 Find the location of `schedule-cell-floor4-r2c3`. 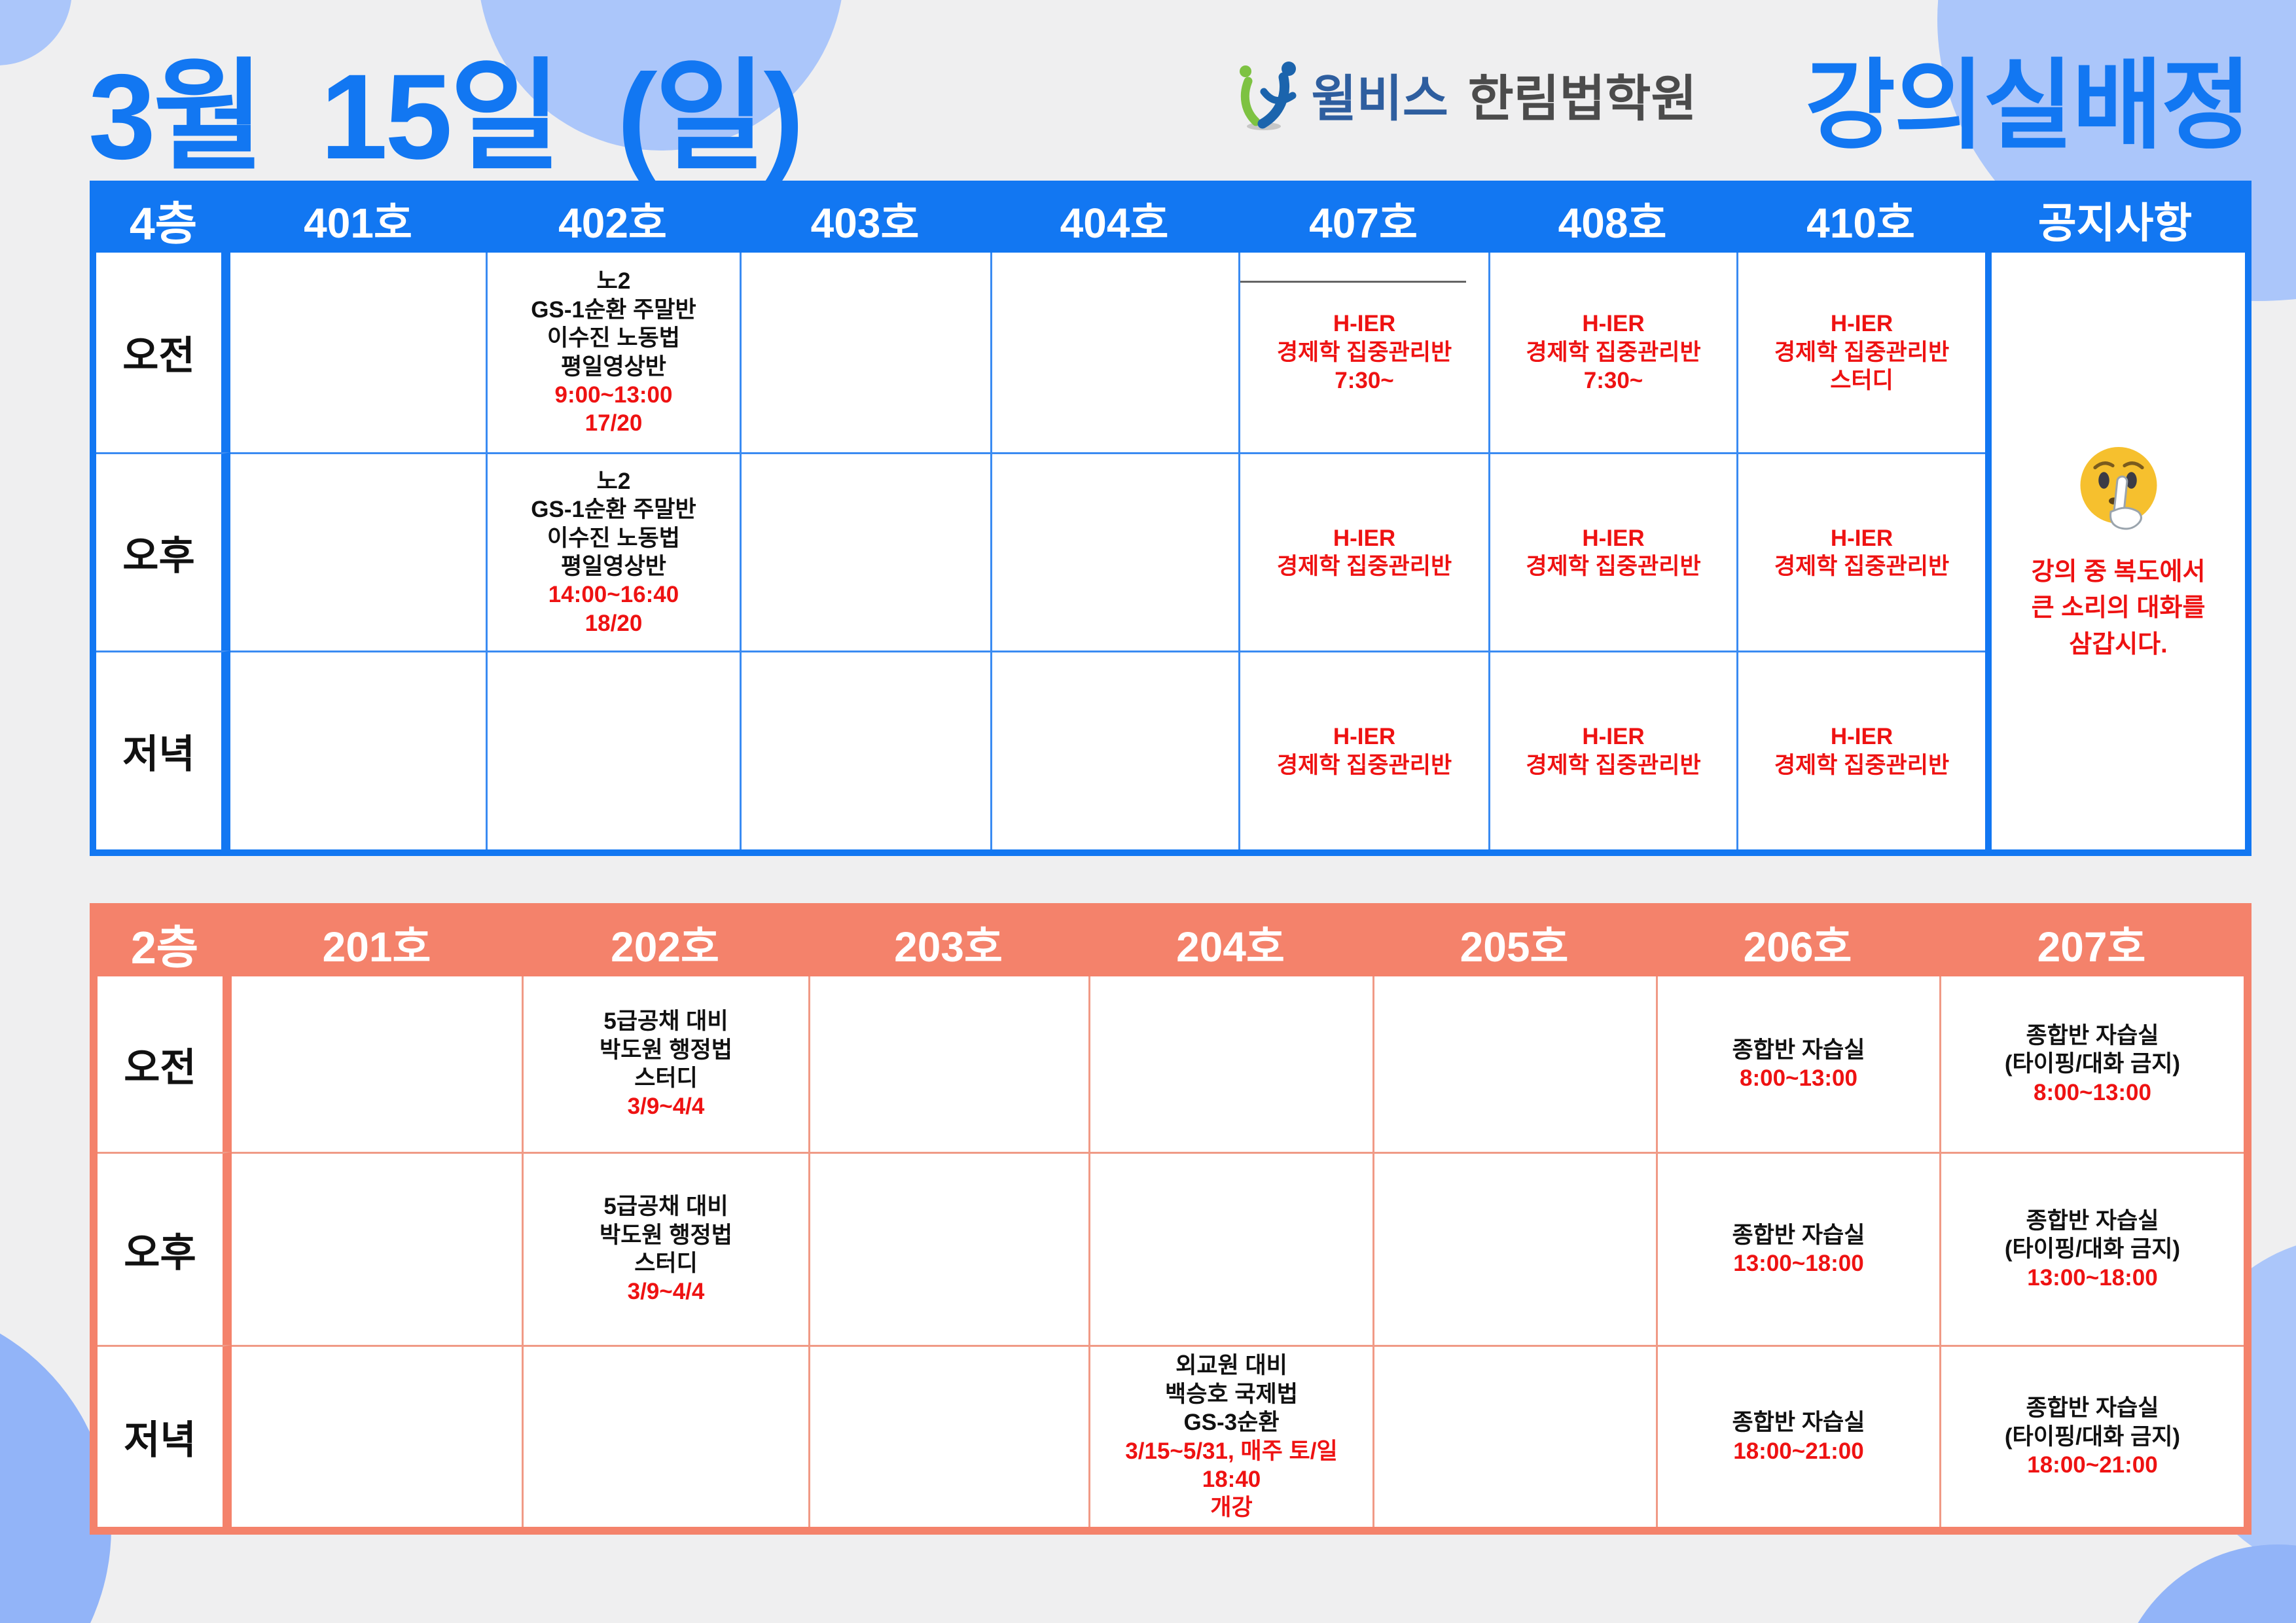

schedule-cell-floor4-r2c3 is located at coordinates (865, 551).